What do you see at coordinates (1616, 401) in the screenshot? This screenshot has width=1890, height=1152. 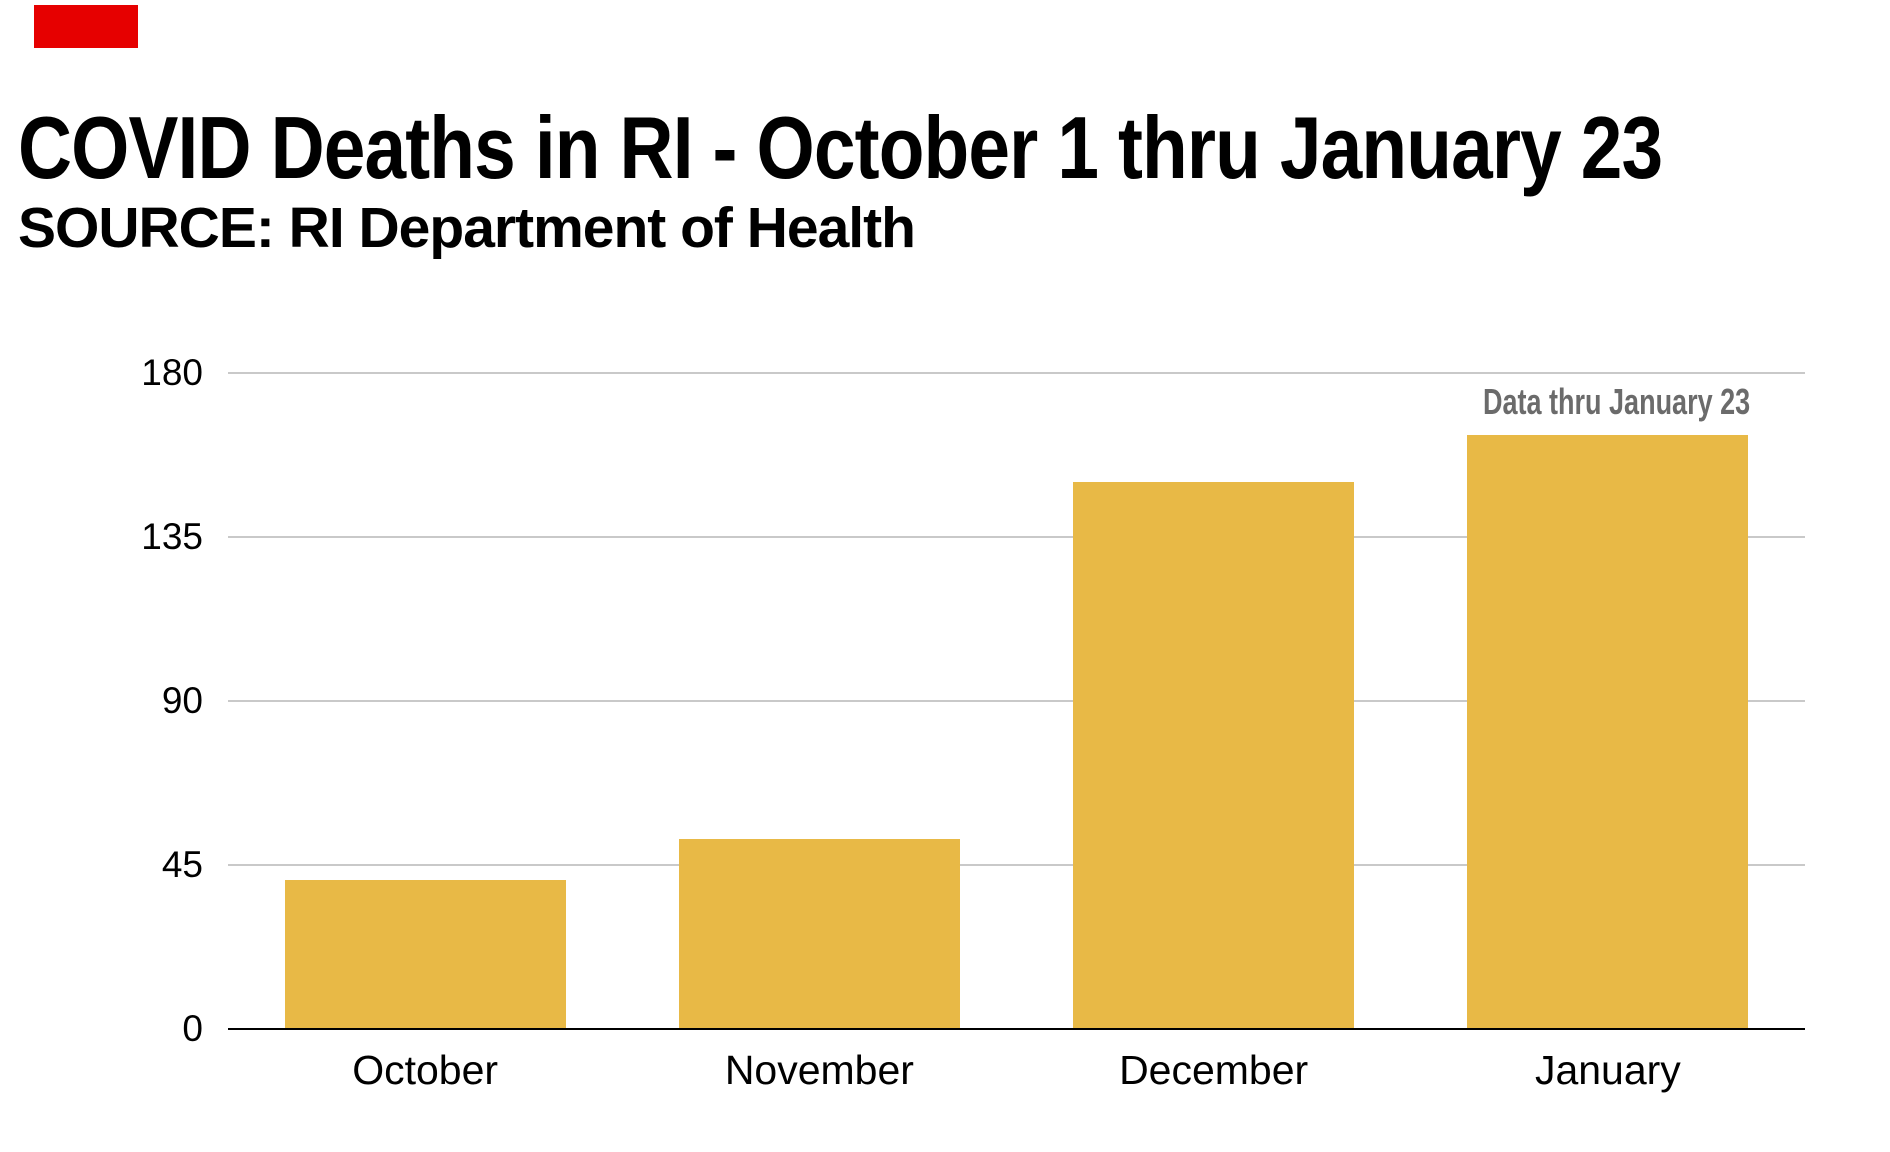 I see `data-thru-annotation: Data thru January 23` at bounding box center [1616, 401].